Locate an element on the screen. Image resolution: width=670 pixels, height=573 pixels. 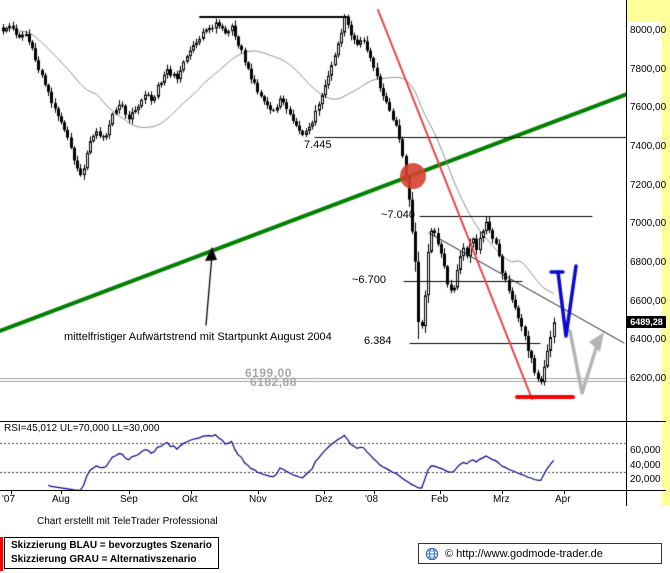
price-tick-label: 7200,00 is located at coordinates (648, 185).